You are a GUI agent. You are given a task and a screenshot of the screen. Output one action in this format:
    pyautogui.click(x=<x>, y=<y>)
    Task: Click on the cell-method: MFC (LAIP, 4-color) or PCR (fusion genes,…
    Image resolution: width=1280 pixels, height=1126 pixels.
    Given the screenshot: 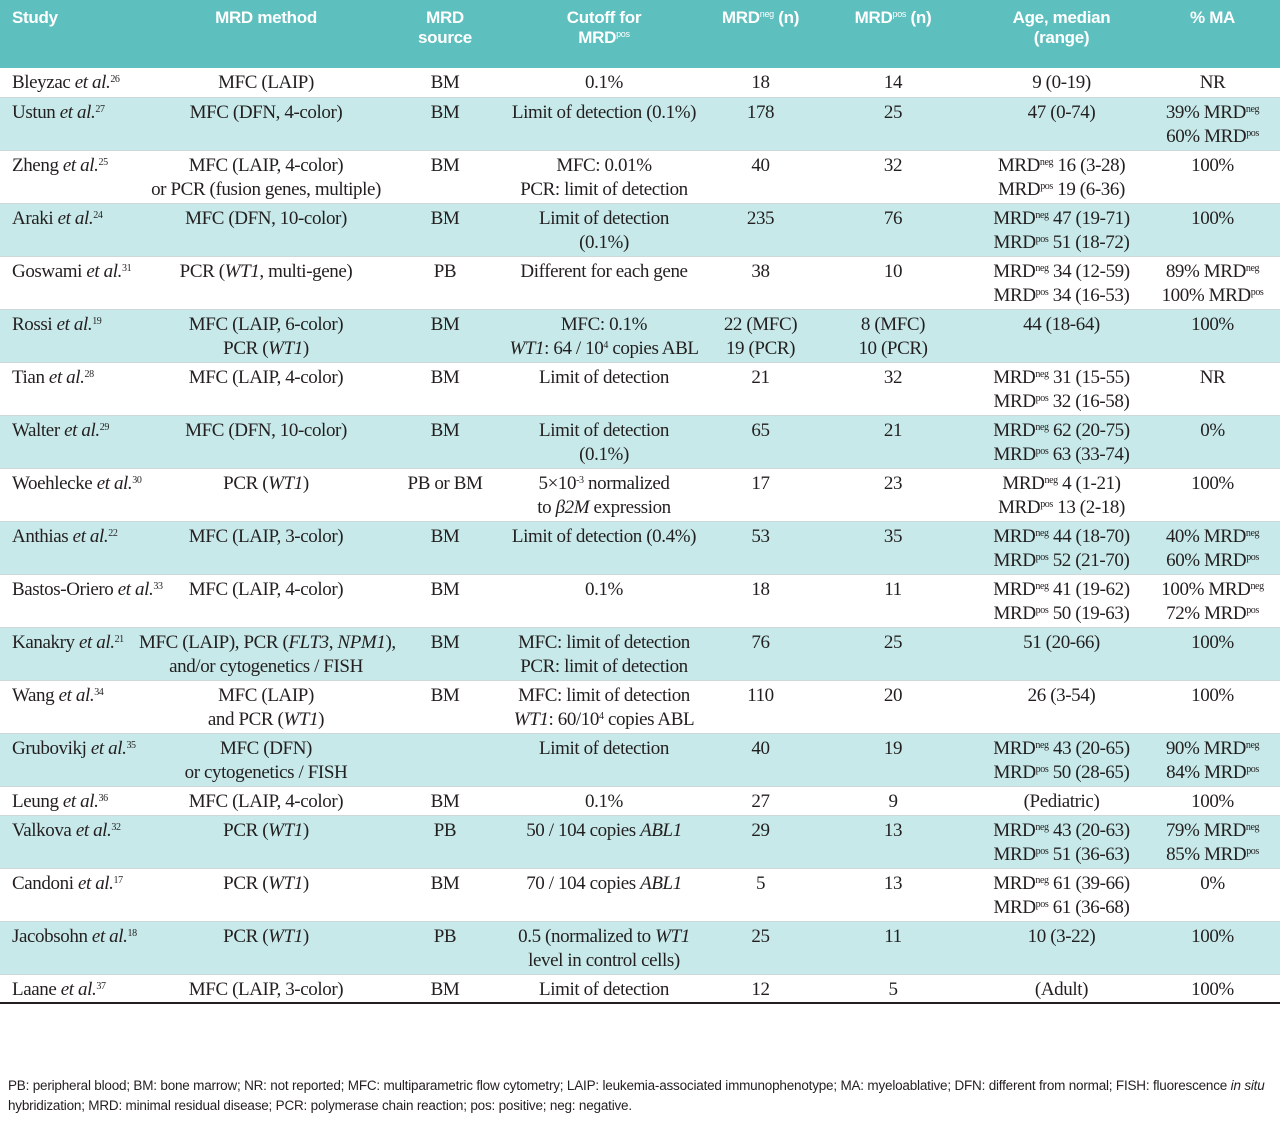 What is the action you would take?
    pyautogui.click(x=266, y=176)
    